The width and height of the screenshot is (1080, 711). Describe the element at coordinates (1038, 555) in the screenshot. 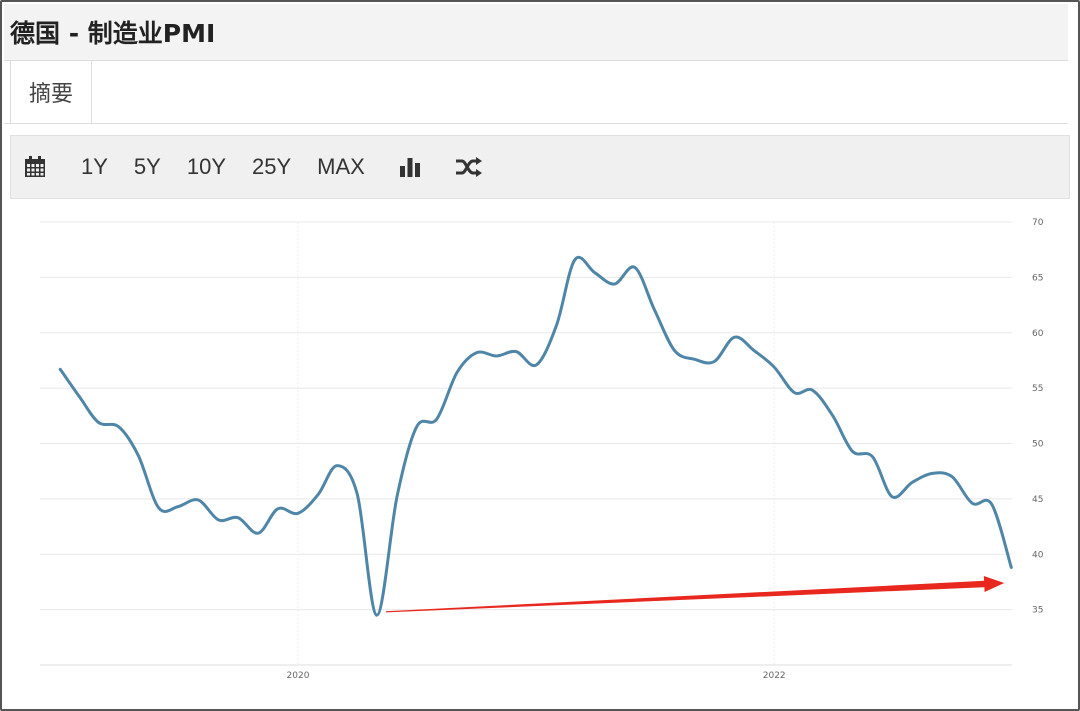

I see `y-tick-label: 40` at that location.